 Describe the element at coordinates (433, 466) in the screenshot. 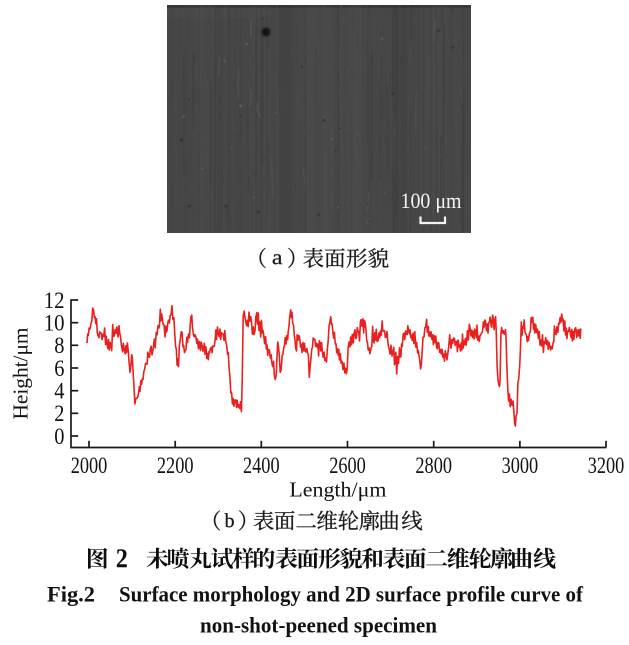

I see `svg-text: 2800` at that location.